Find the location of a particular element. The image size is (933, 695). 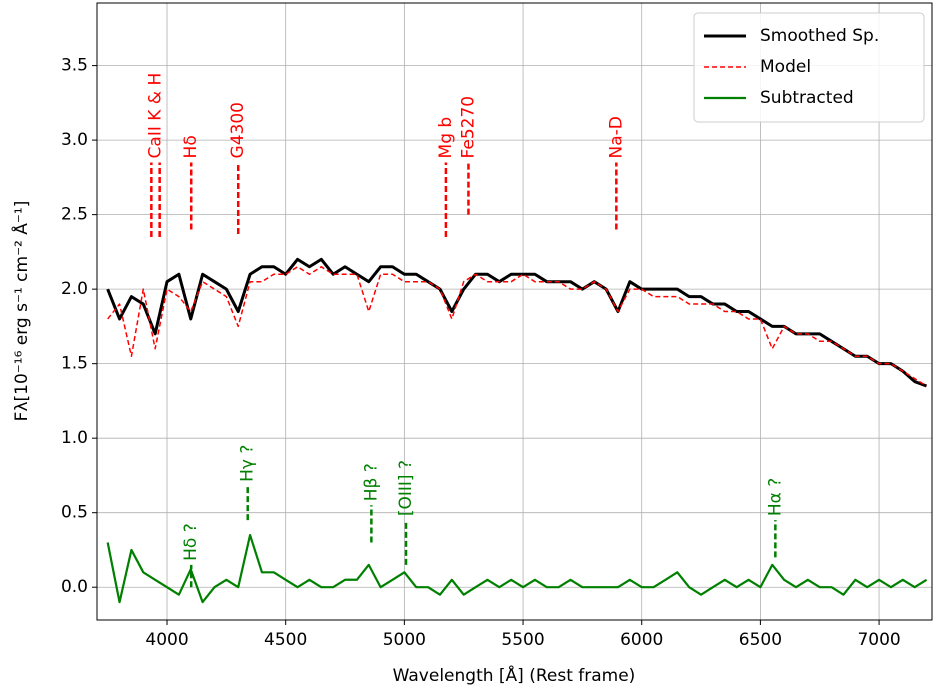

legend-box is located at coordinates (809, 67).